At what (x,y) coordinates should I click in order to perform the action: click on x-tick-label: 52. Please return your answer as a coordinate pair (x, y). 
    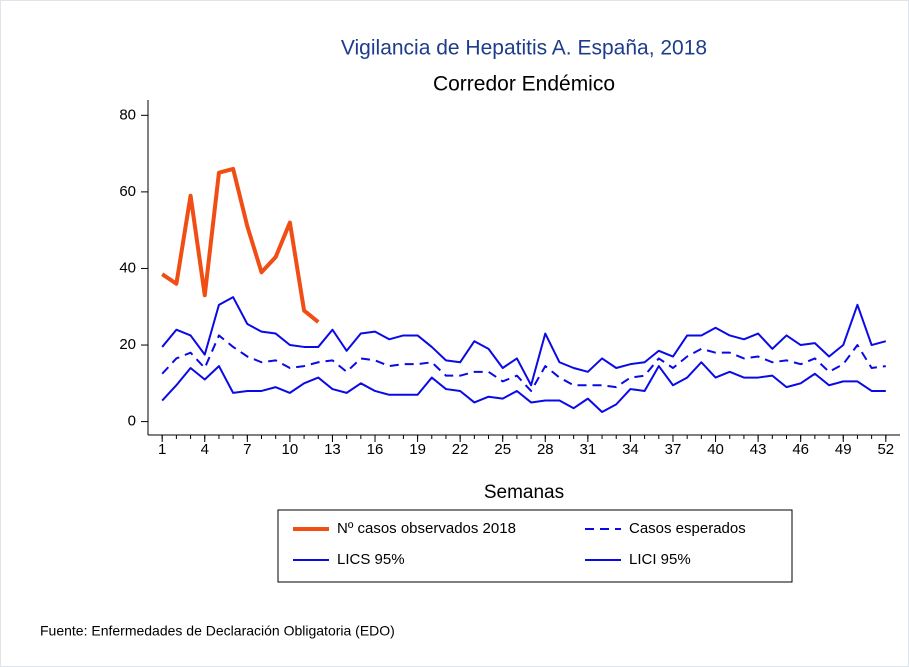
    Looking at the image, I should click on (885, 449).